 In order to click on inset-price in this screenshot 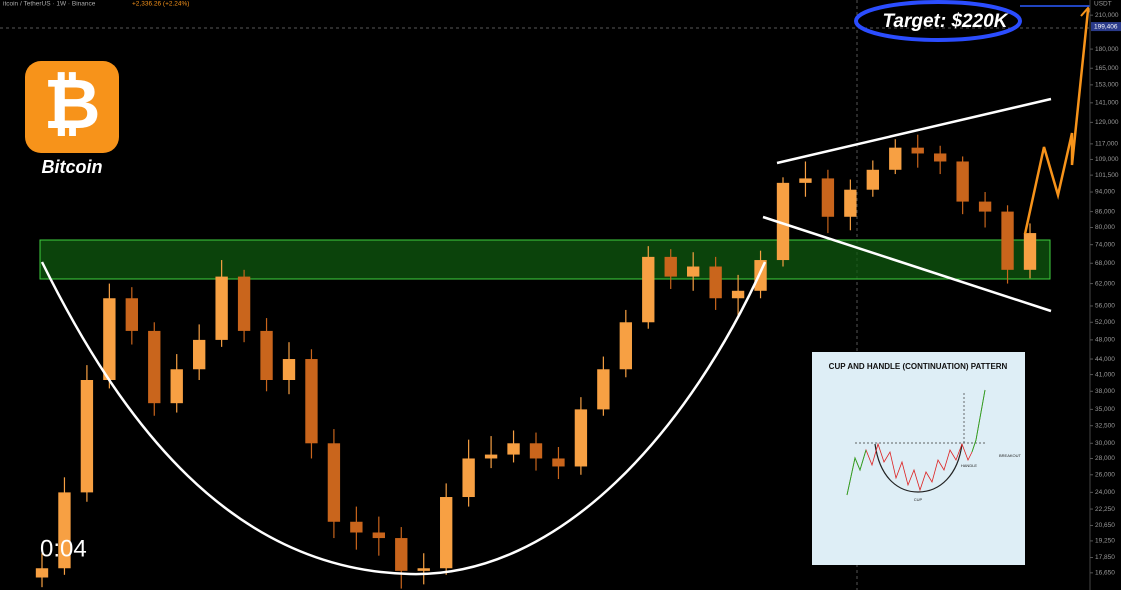, I will do `click(916, 442)`.